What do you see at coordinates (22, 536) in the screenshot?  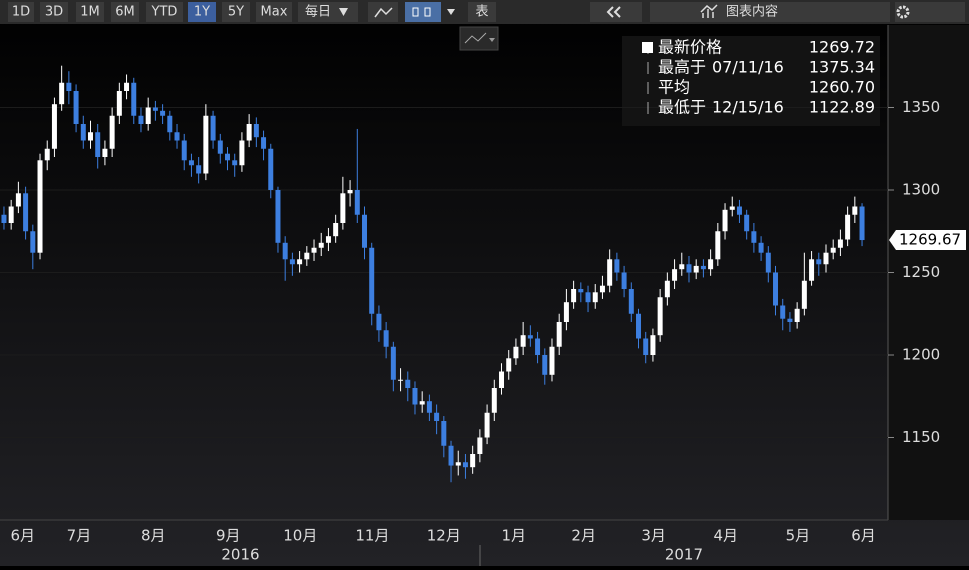 I see `x-tick-label: 6月` at bounding box center [22, 536].